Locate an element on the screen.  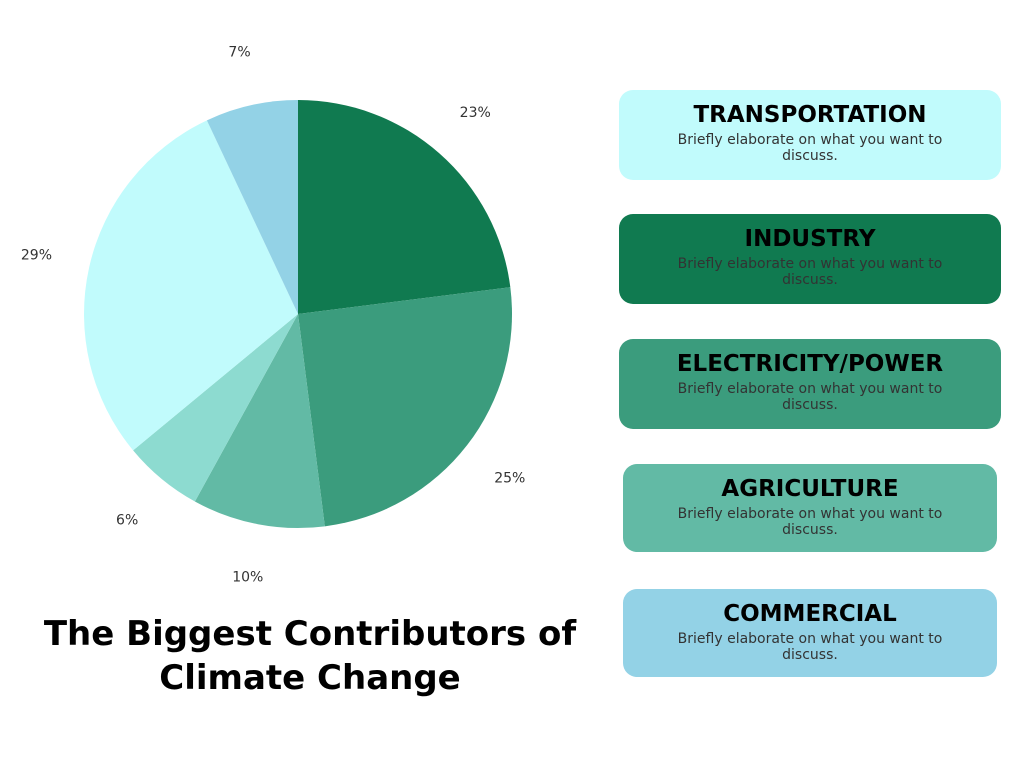
slice-label: 10% is located at coordinates (247, 577).